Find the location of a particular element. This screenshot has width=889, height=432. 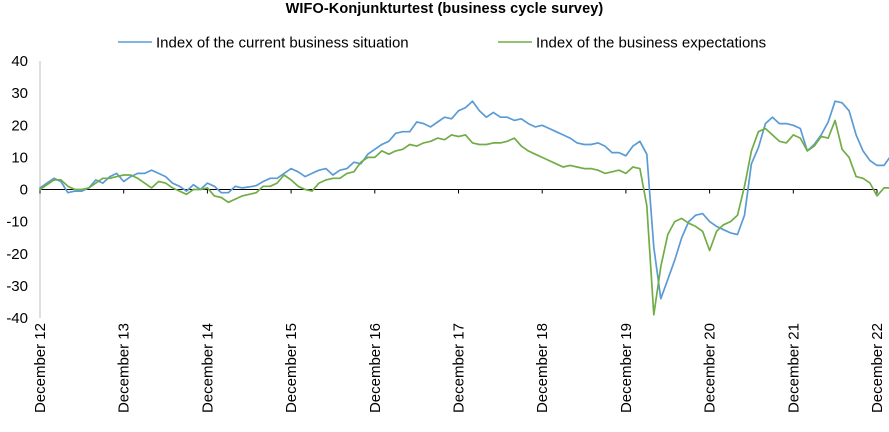

y-tick-label: 40 is located at coordinates (19, 61).